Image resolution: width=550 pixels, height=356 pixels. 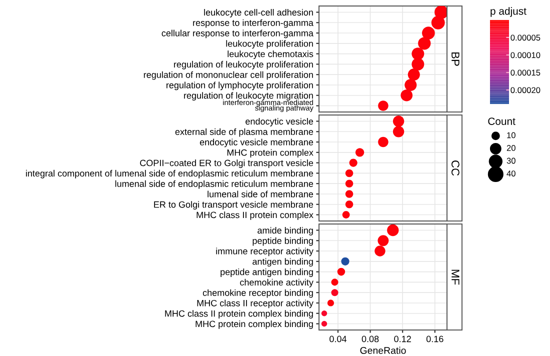 What do you see at coordinates (239, 86) in the screenshot?
I see `y-tick-label: regulation of lymphocyte proliferation` at bounding box center [239, 86].